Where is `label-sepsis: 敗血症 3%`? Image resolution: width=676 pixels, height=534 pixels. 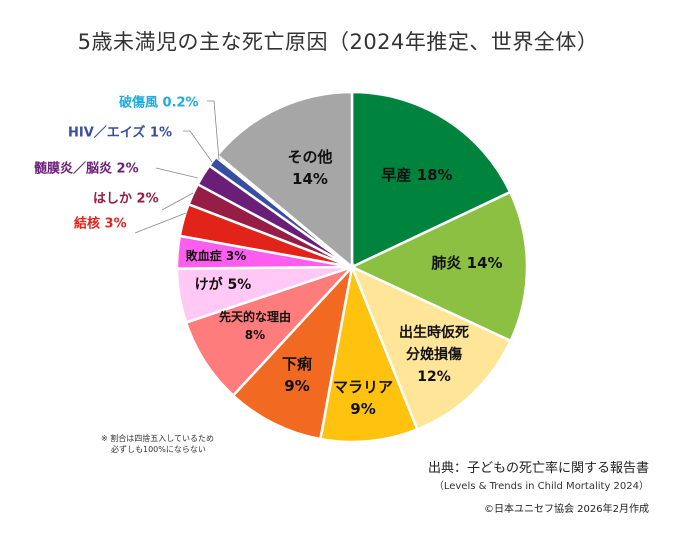
label-sepsis: 敗血症 3% is located at coordinates (216, 256).